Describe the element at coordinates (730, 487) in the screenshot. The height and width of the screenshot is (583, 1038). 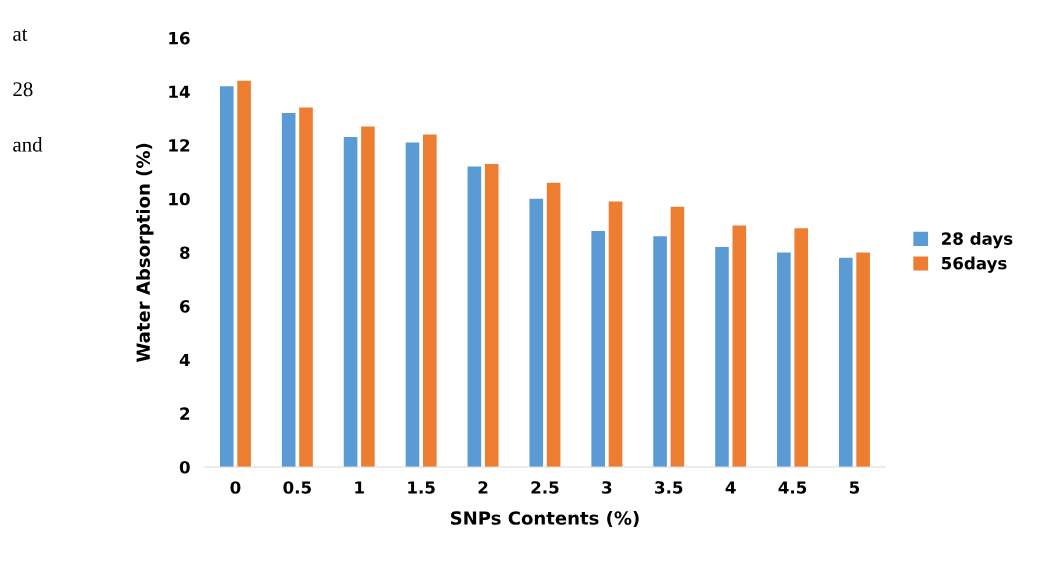
I see `x-tick-label: 4` at that location.